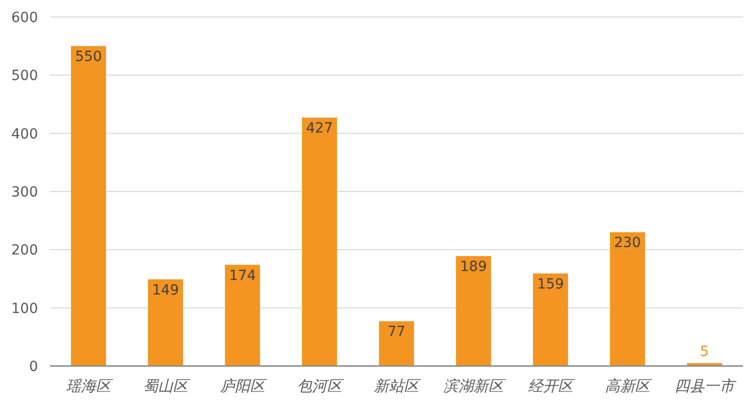  I want to click on y-tick-label: 100, so click(24, 308).